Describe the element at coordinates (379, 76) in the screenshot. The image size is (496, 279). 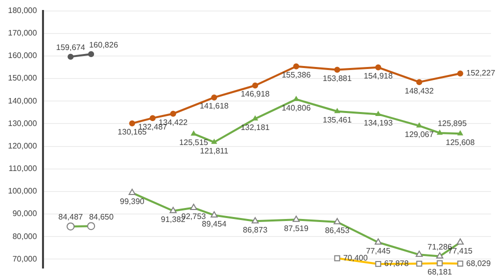
I see `data-label: 154,918` at that location.